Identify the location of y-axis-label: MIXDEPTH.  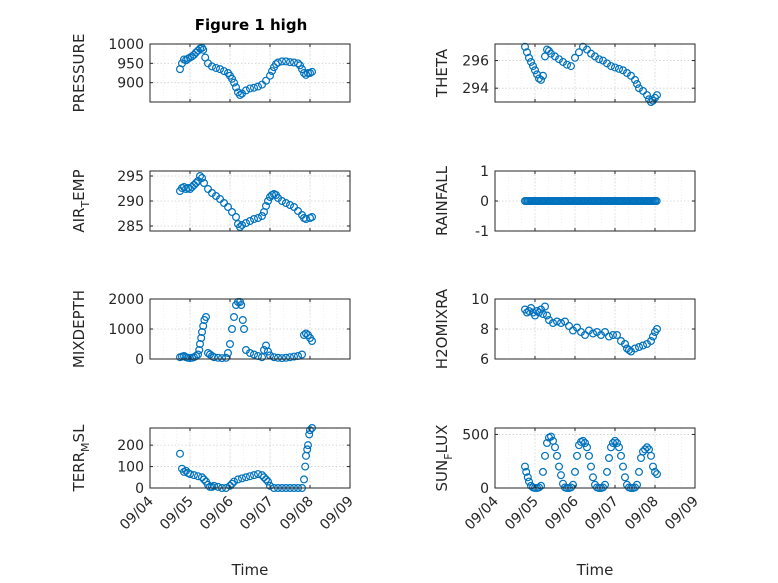
(79, 329).